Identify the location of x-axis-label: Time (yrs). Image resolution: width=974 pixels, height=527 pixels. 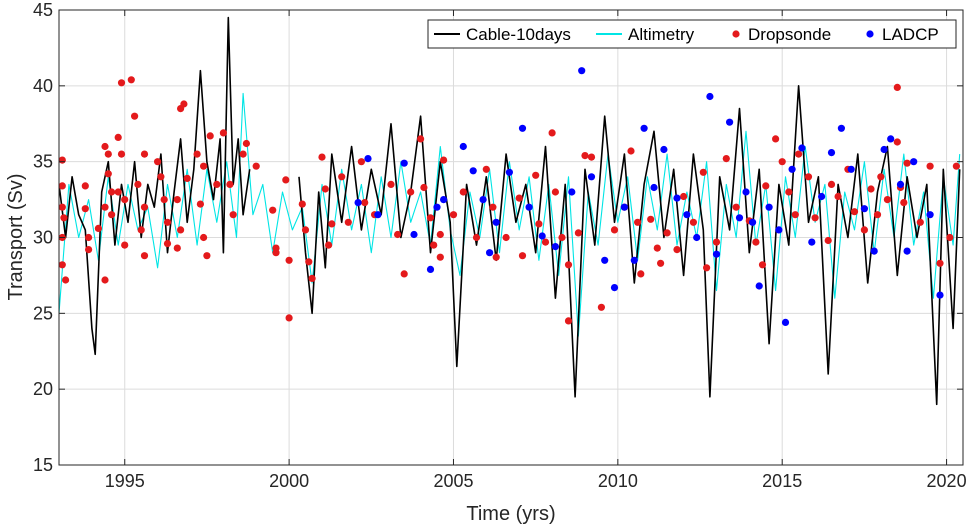
(510, 514).